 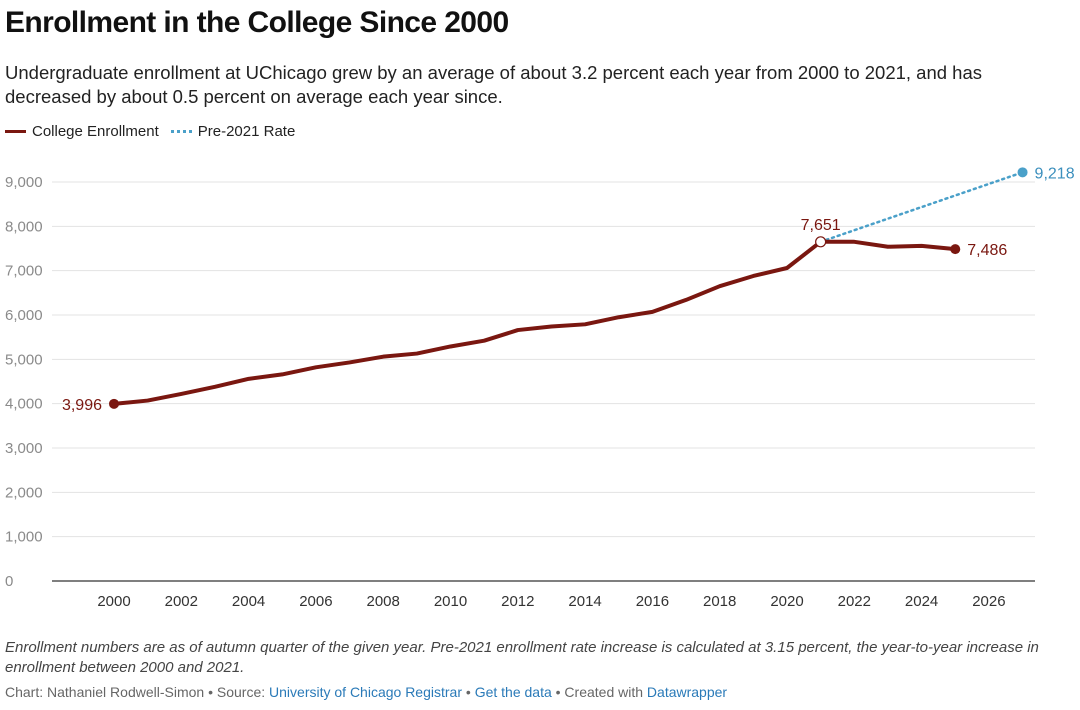 I want to click on data-label-end: 7,486, so click(x=987, y=250).